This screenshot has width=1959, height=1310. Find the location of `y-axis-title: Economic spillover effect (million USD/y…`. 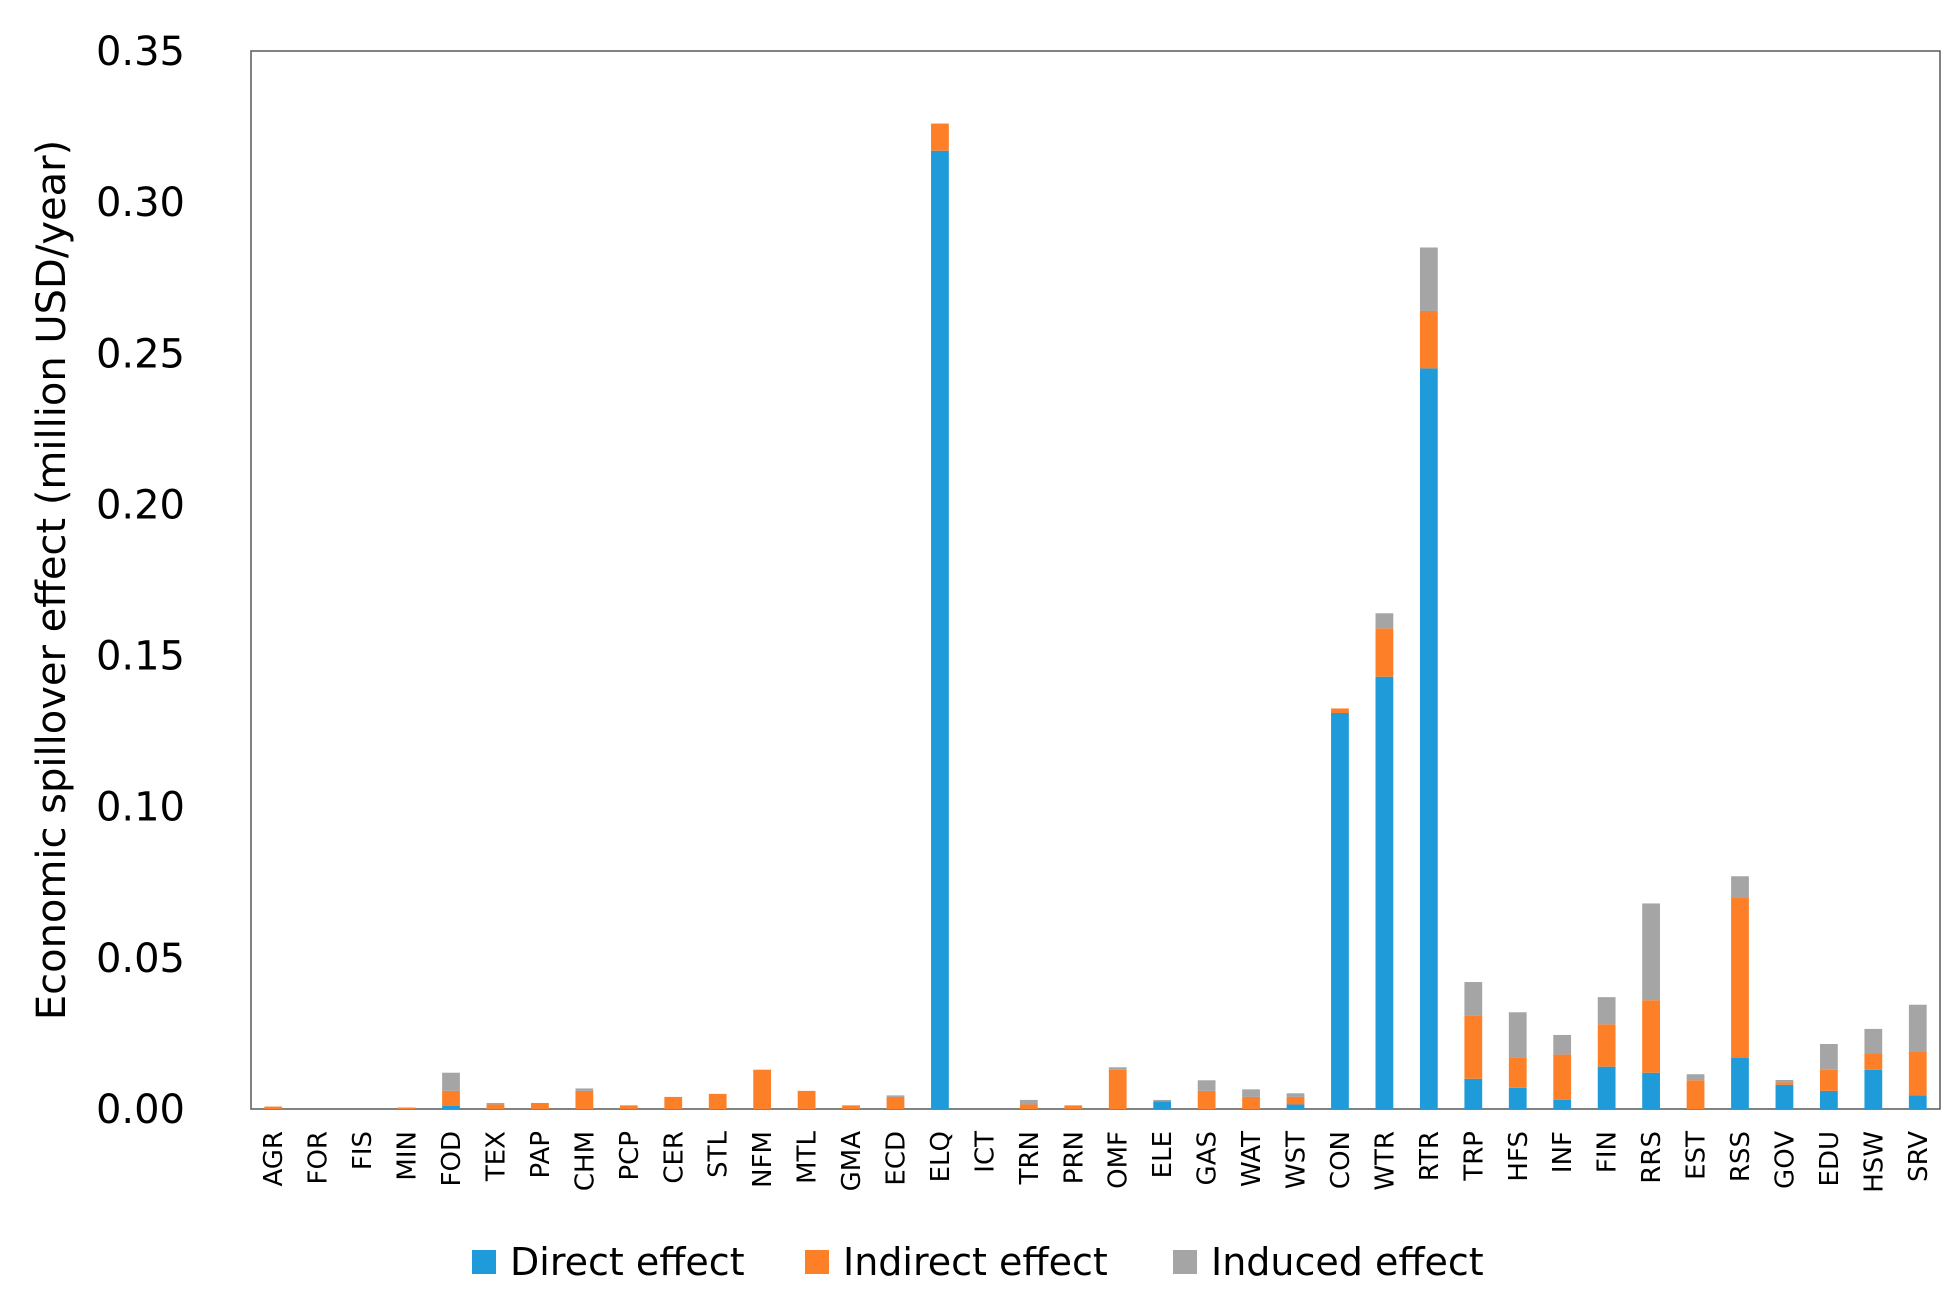

y-axis-title: Economic spillover effect (million USD/y… is located at coordinates (52, 580).